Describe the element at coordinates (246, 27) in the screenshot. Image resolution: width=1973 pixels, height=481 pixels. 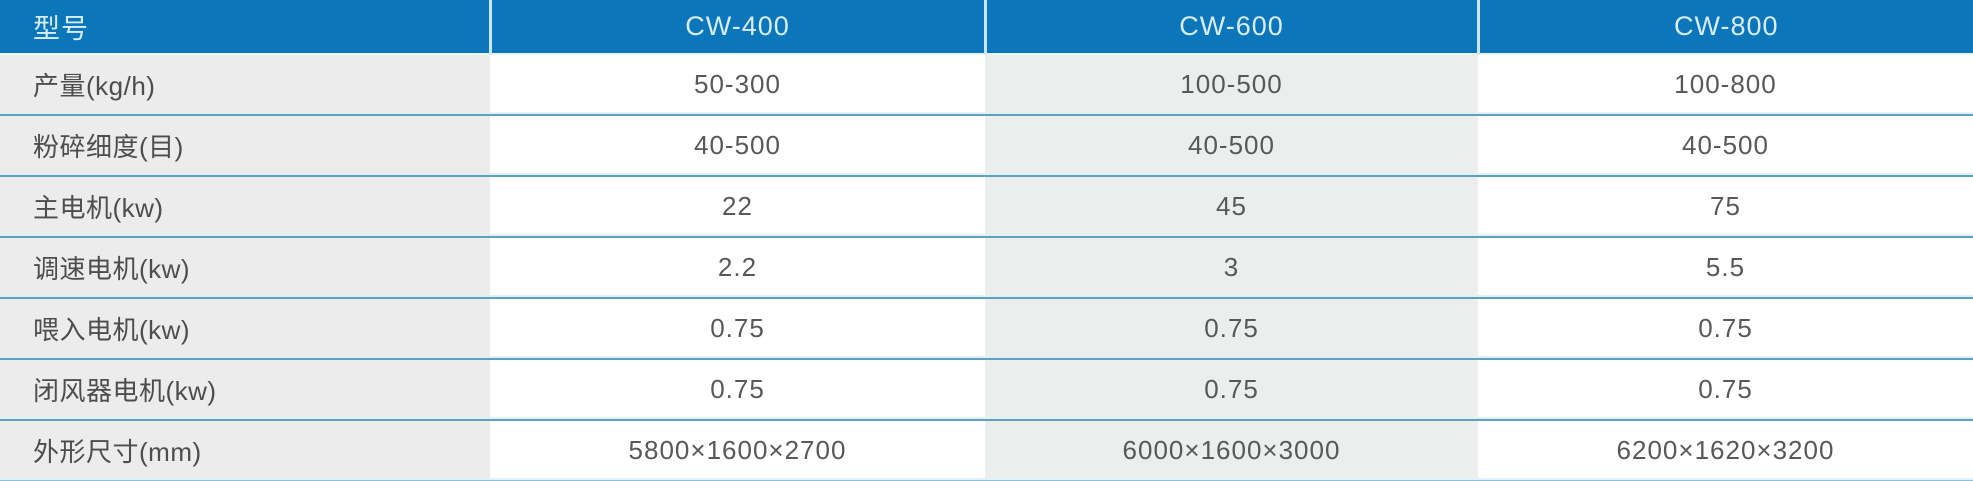
I see `header-cell-model-label: 型号` at that location.